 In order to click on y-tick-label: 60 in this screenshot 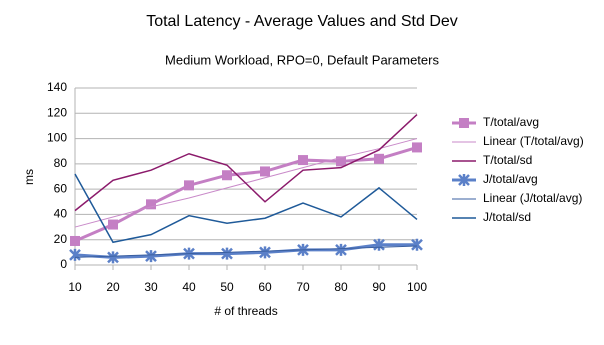, I will do `click(61, 188)`.